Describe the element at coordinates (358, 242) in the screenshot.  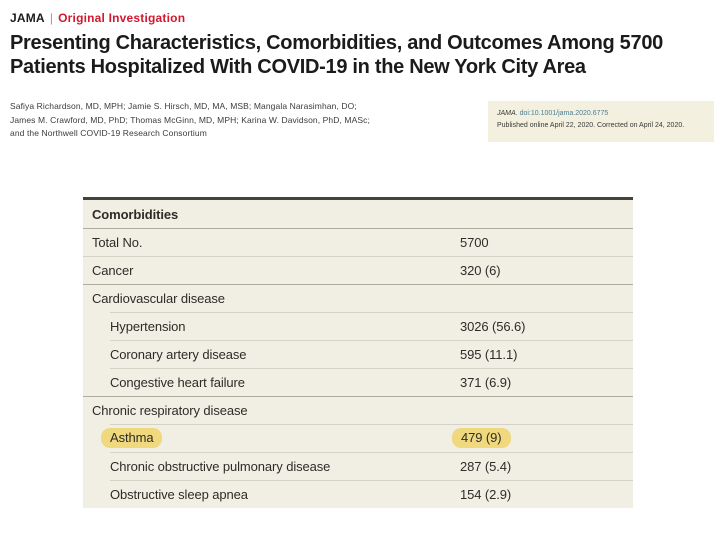
I see `table-row: Total No. 5700` at that location.